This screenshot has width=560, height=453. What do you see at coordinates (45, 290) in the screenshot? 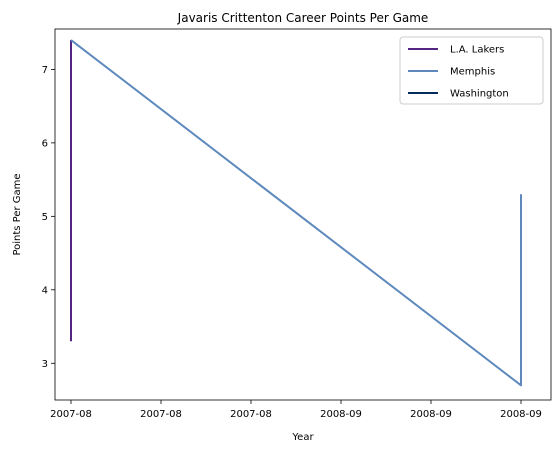
I see `y-tick-label: 4` at bounding box center [45, 290].